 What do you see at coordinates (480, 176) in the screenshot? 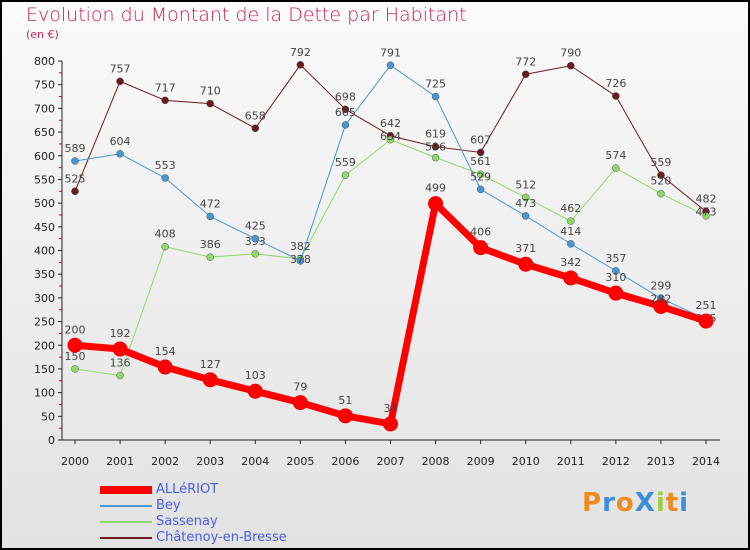
I see `data-label-bey: 529` at bounding box center [480, 176].